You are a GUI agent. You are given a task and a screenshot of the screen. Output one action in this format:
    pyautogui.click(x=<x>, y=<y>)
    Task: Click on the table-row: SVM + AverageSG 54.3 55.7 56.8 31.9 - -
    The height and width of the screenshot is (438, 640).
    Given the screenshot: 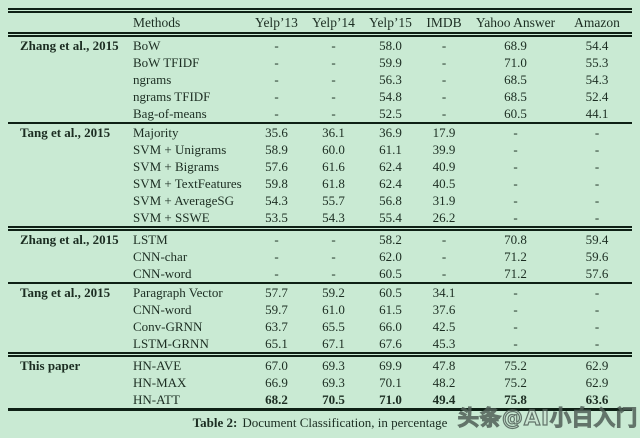 What is the action you would take?
    pyautogui.click(x=320, y=200)
    